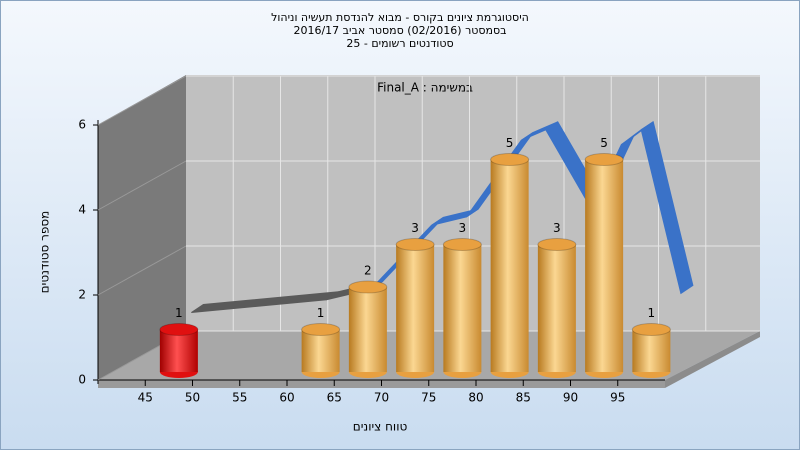  I want to click on x-tick-label: 70, so click(381, 398).